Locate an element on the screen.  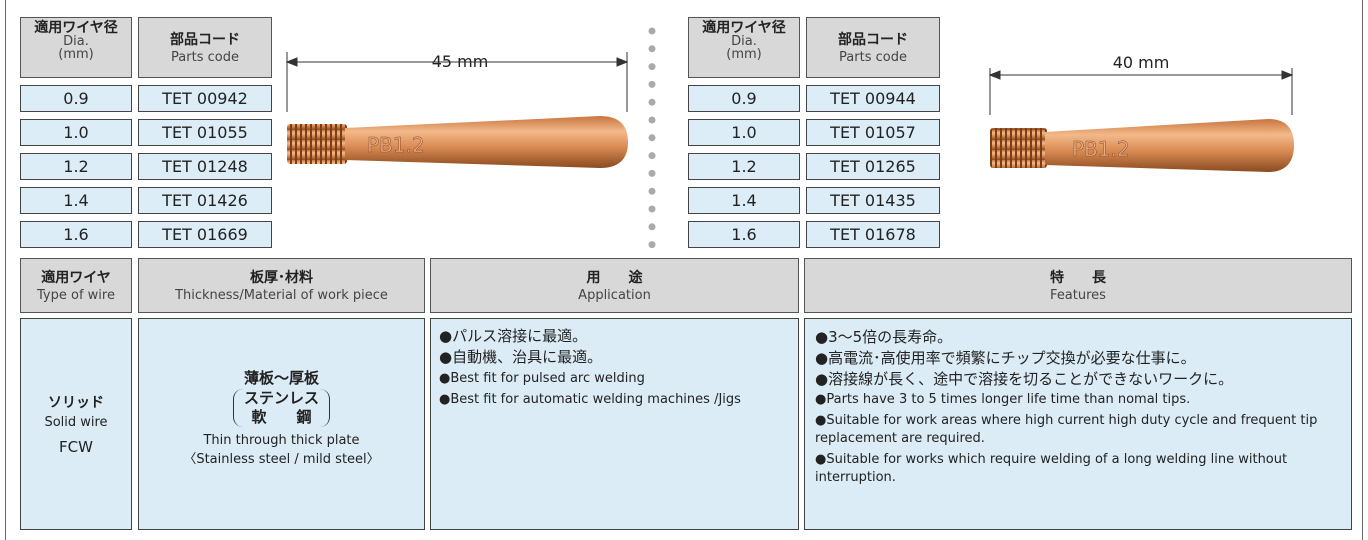
code-cell: TET 01055 is located at coordinates (205, 132).